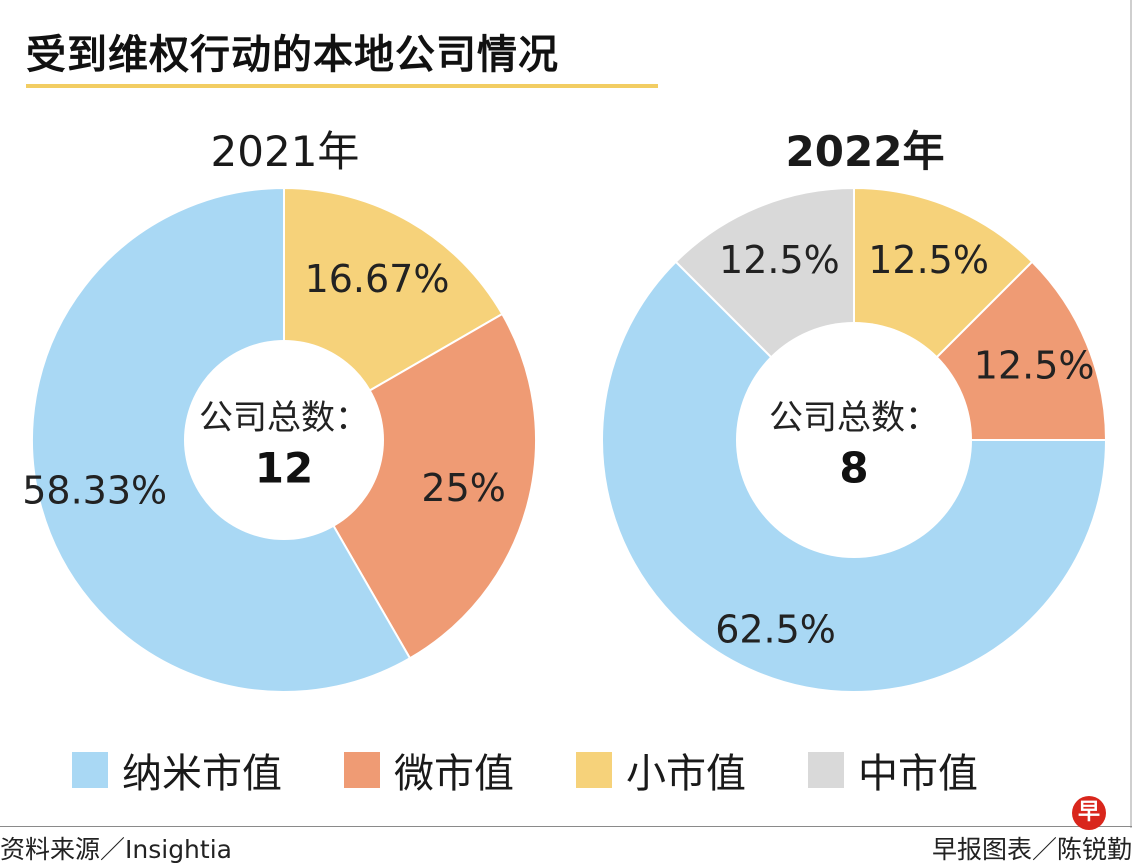  Describe the element at coordinates (775, 629) in the screenshot. I see `slice-label-2022-2: 62.5%` at that location.